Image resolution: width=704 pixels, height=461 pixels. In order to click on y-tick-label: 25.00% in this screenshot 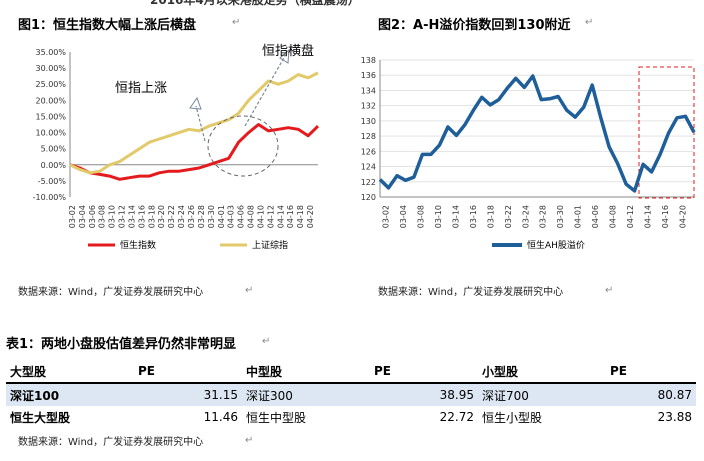, I will do `click(50, 84)`.